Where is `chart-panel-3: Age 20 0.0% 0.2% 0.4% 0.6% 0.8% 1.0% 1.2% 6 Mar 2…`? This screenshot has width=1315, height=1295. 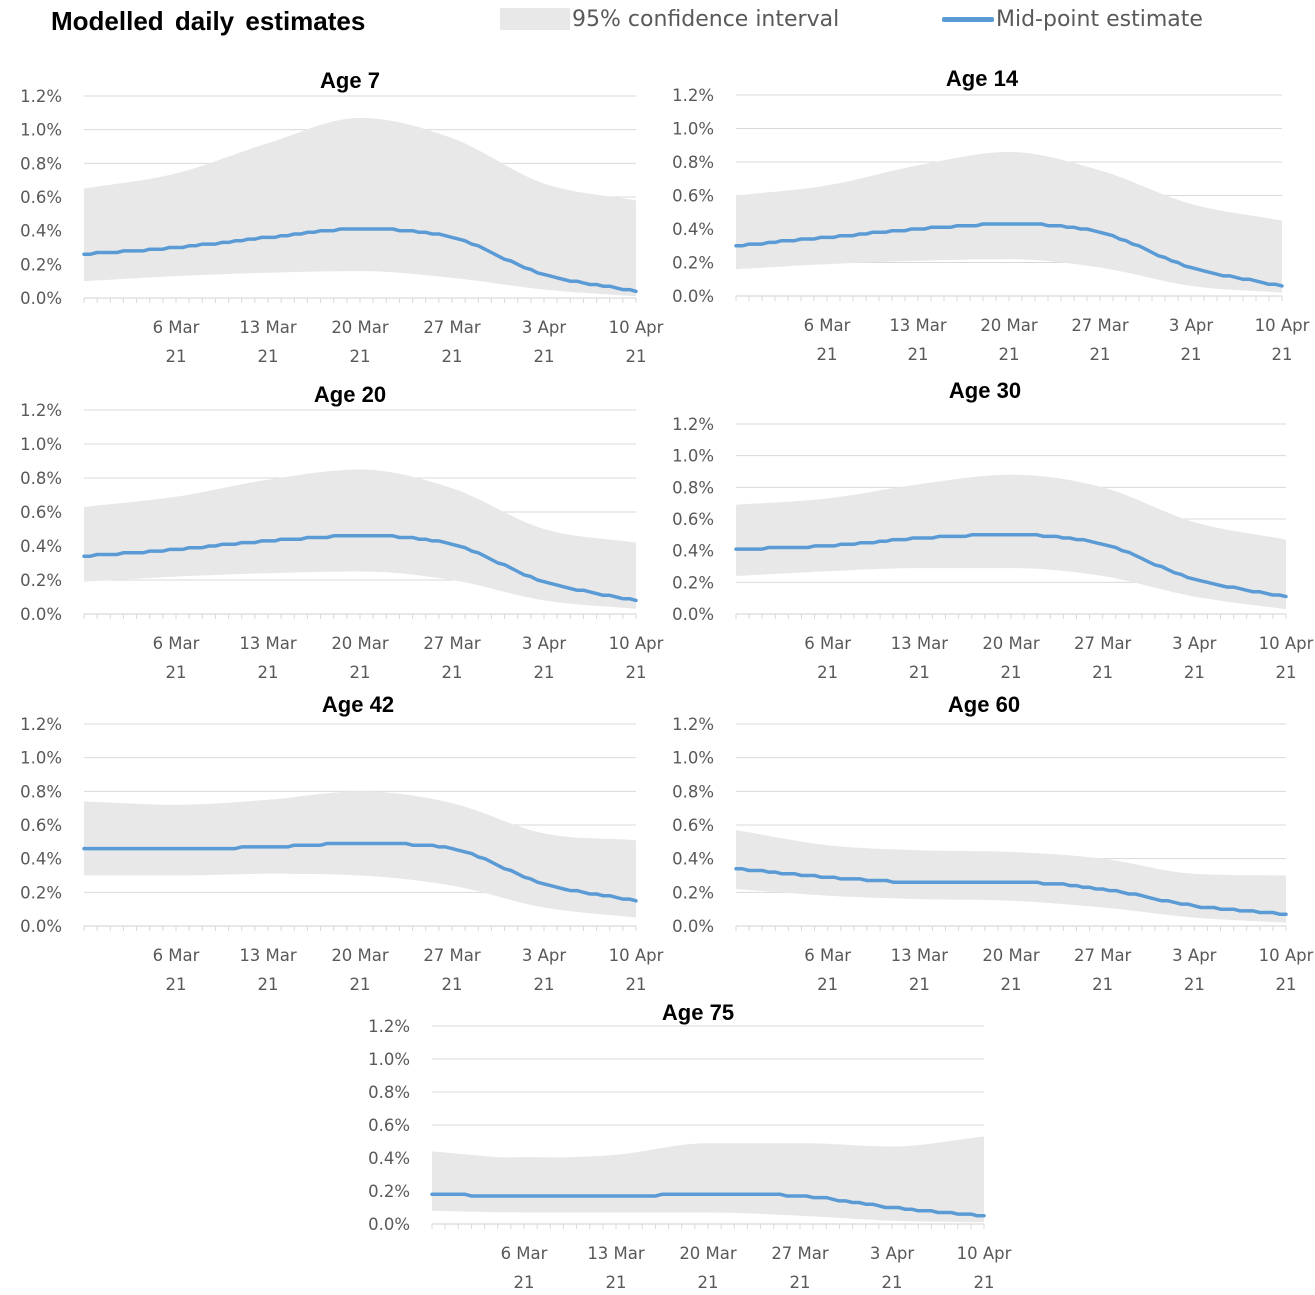
chart-panel-3: Age 20 0.0% 0.2% 0.4% 0.6% 0.8% 1.0% 1.2% 6 Mar 2… is located at coordinates (342, 532).